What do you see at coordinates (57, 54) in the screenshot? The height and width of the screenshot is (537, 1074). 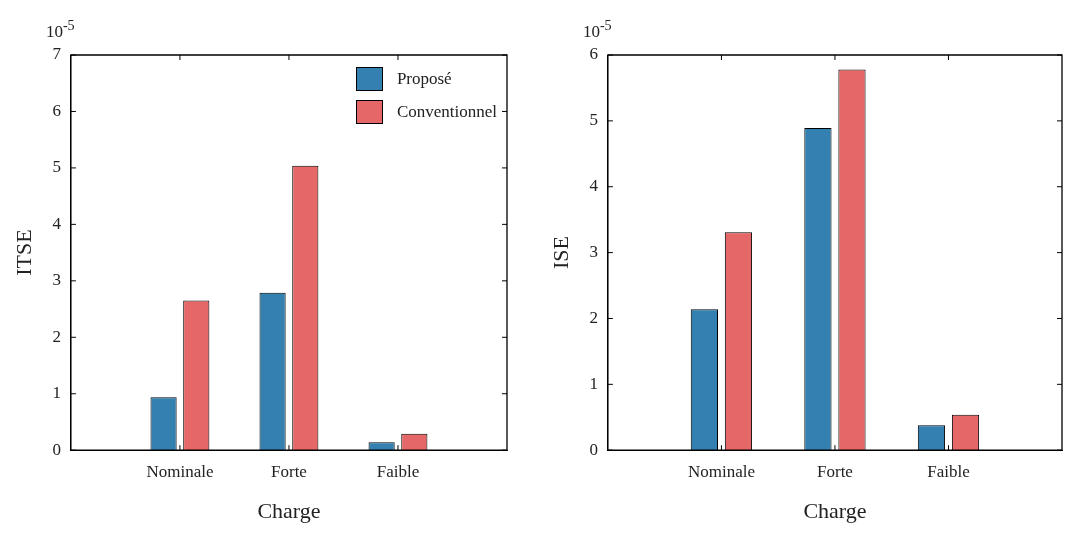 I see `y-tick-label: 7` at bounding box center [57, 54].